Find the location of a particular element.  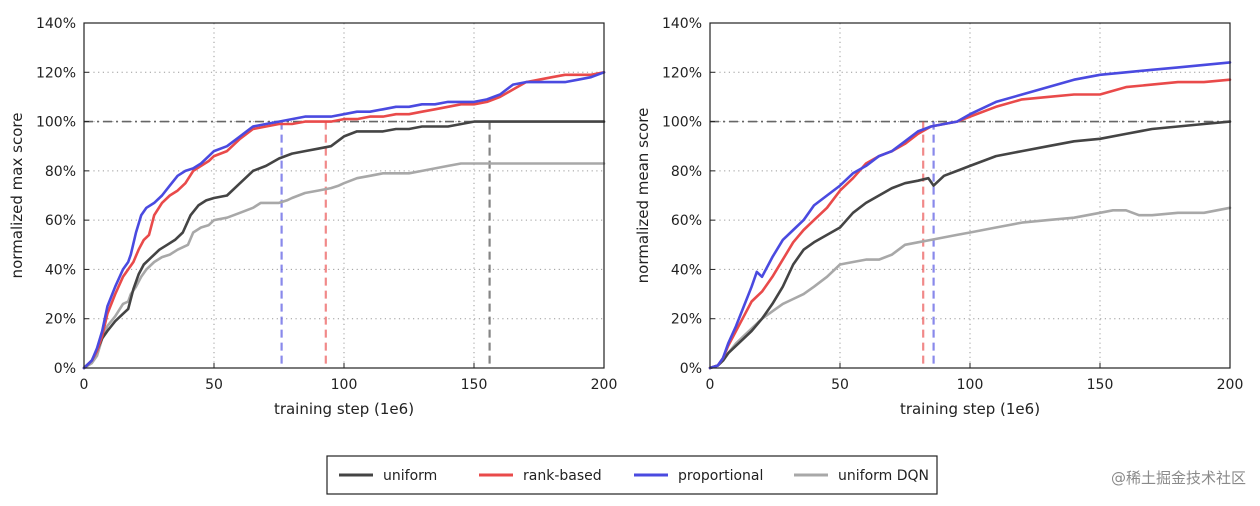

watermark-text: @稀土掘金技术社区 is located at coordinates (1178, 478).